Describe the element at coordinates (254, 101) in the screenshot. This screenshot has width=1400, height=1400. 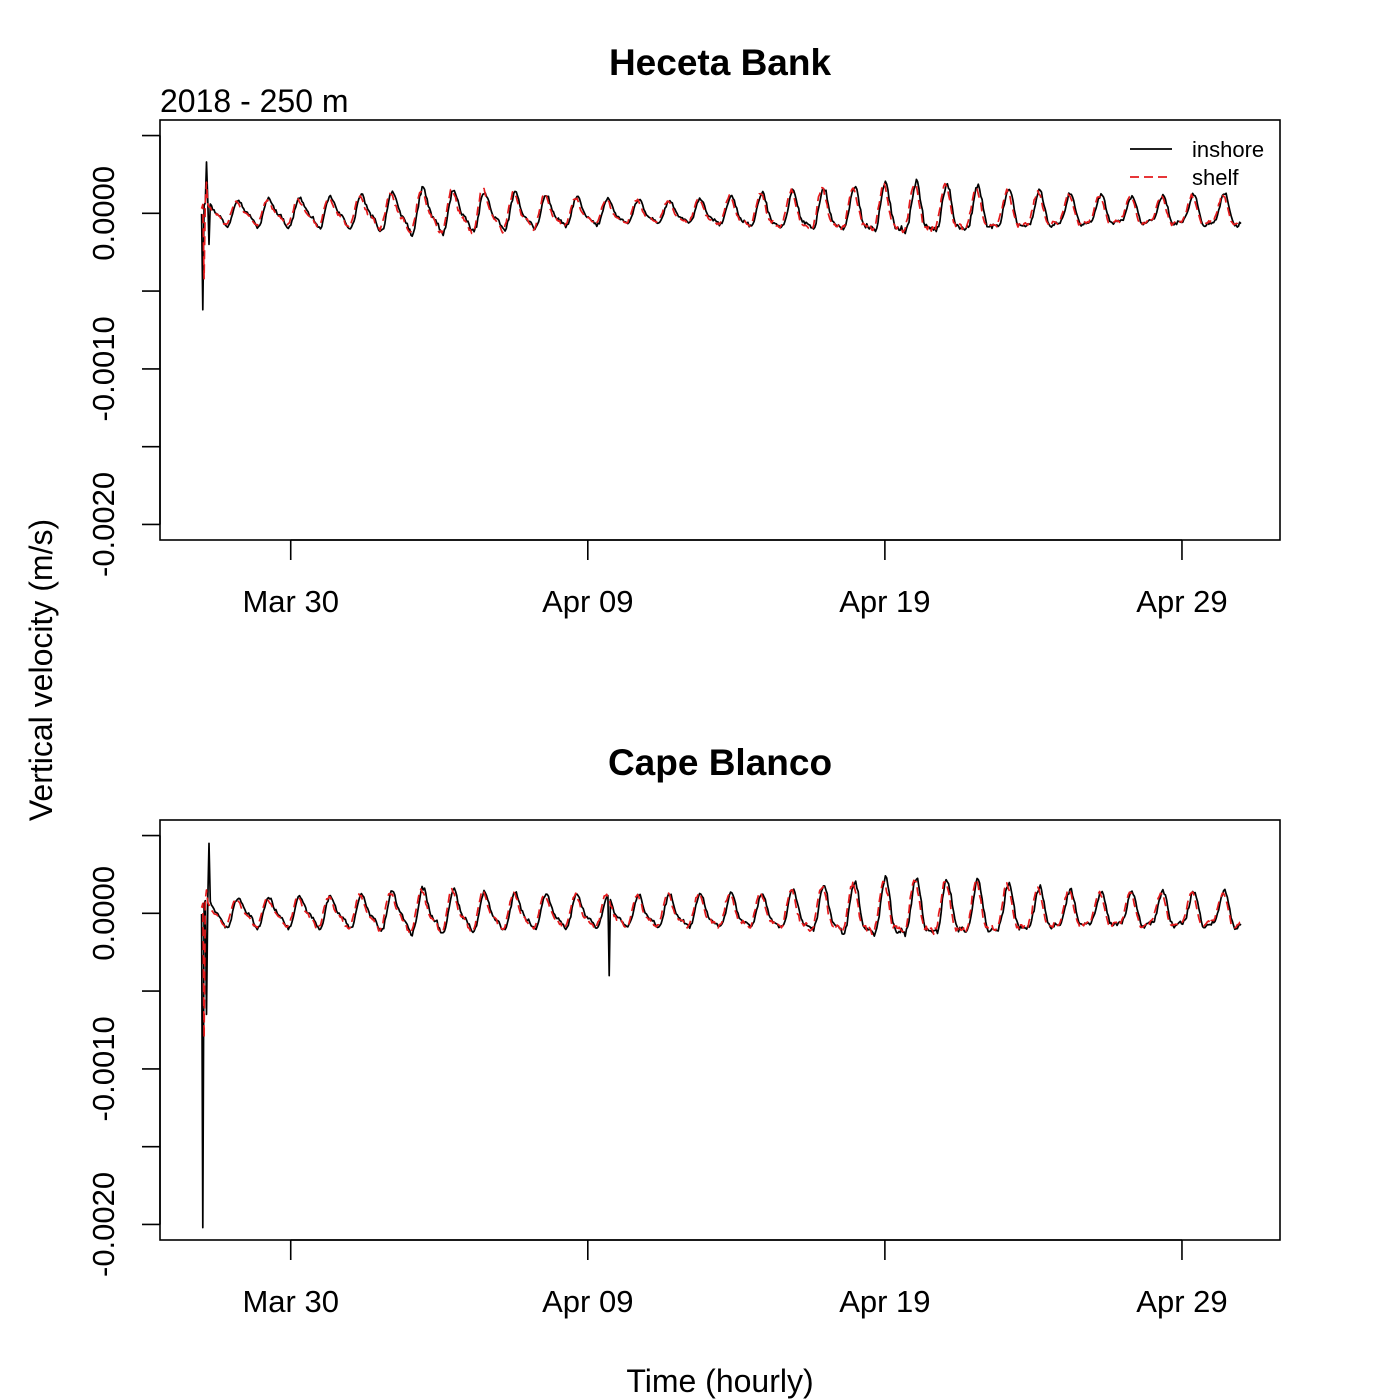
I see `subtitle: 2018 - 250 m` at that location.